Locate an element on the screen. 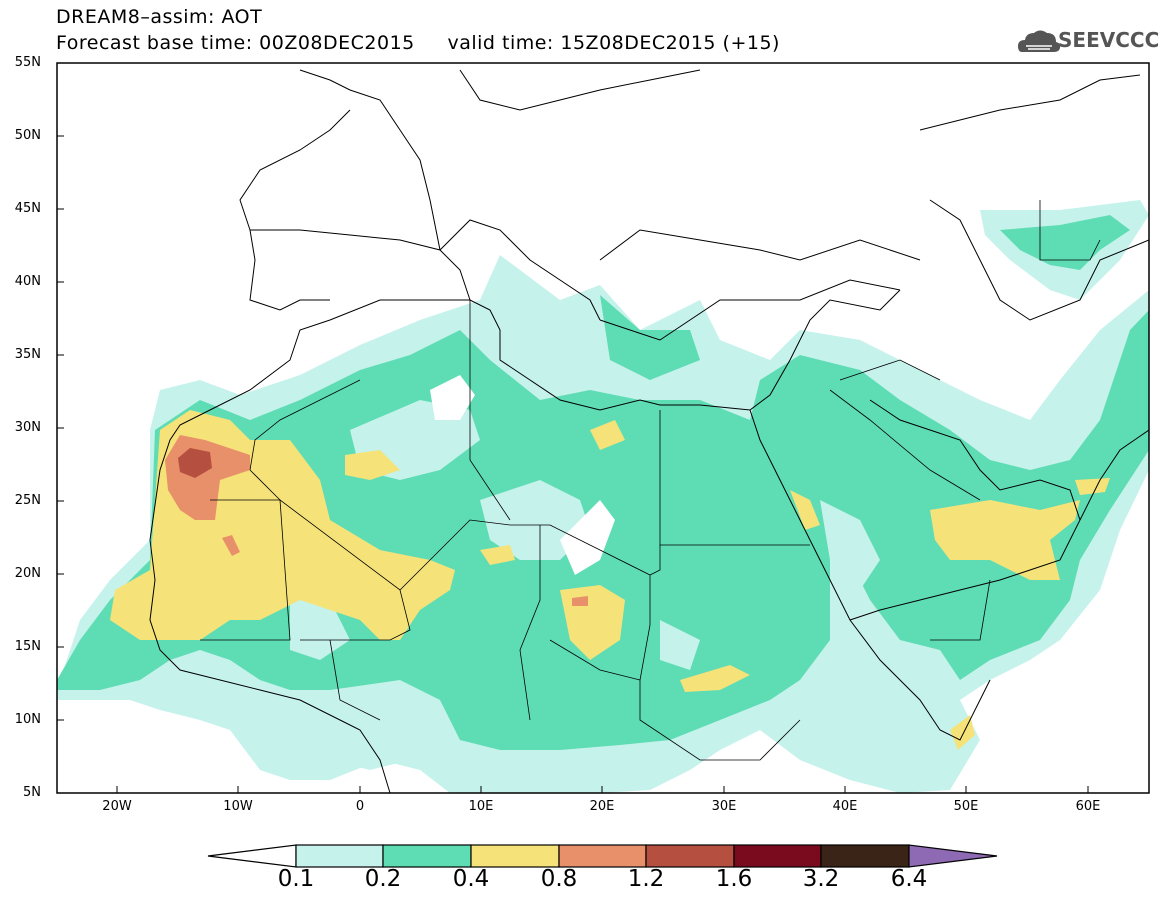 Image resolution: width=1165 pixels, height=905 pixels. y-tick-label: 15N is located at coordinates (27, 646).